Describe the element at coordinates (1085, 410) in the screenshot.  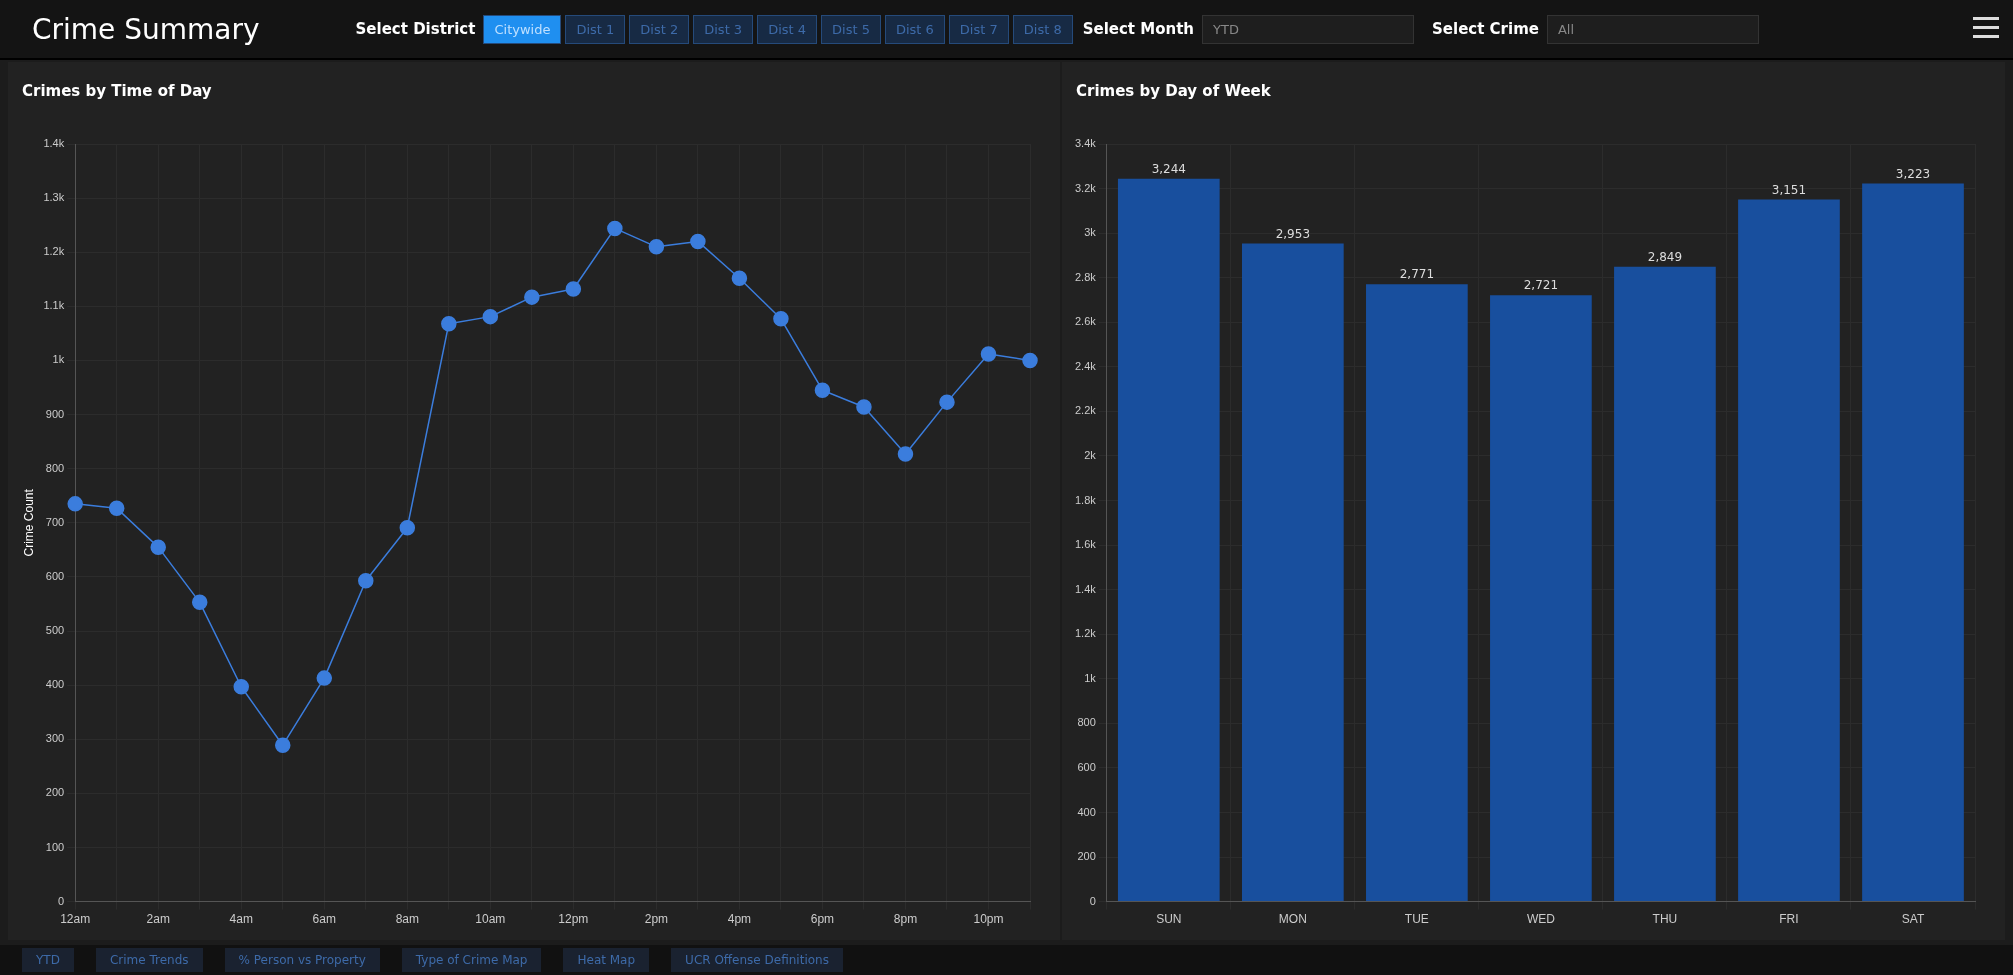
I see `y-tick-label: 2.2k` at that location.